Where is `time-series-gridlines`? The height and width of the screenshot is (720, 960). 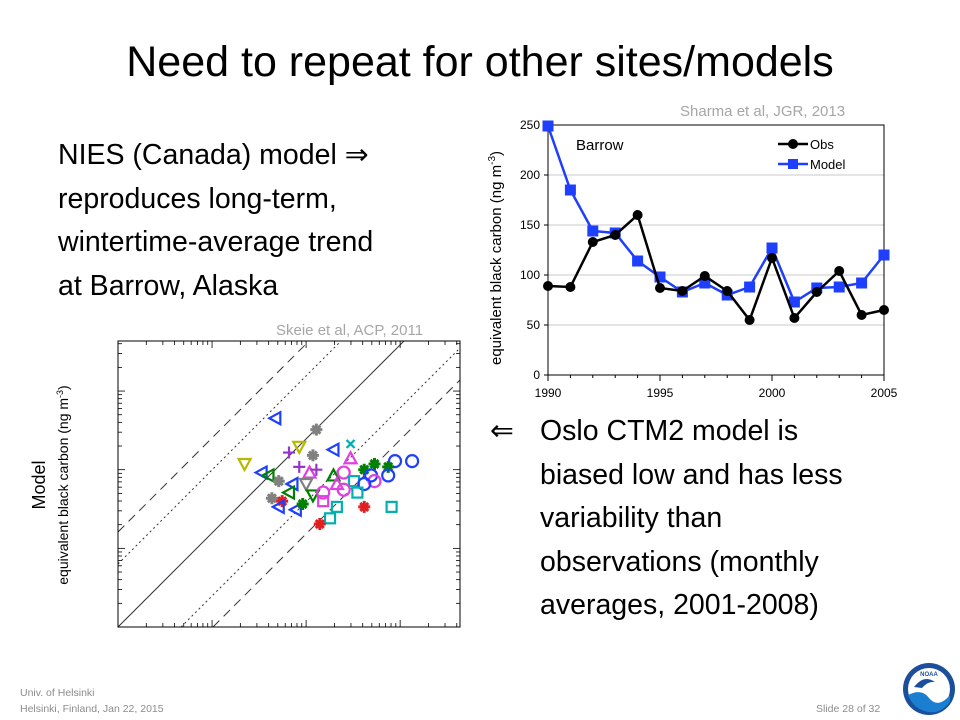 time-series-gridlines is located at coordinates (716, 225).